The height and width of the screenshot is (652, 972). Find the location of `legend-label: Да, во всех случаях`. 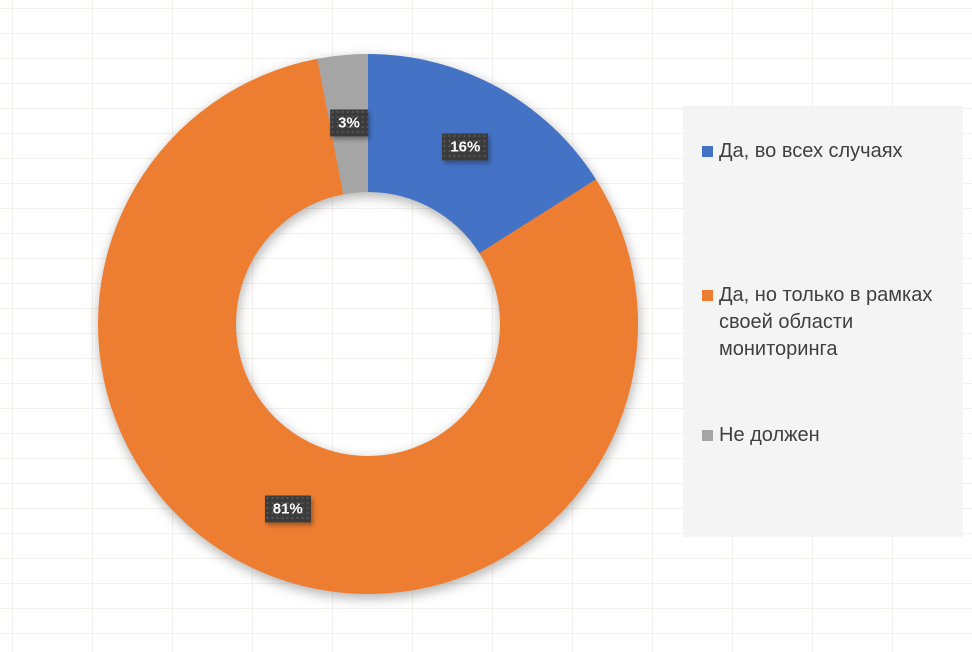

legend-label: Да, во всех случаях is located at coordinates (811, 151).